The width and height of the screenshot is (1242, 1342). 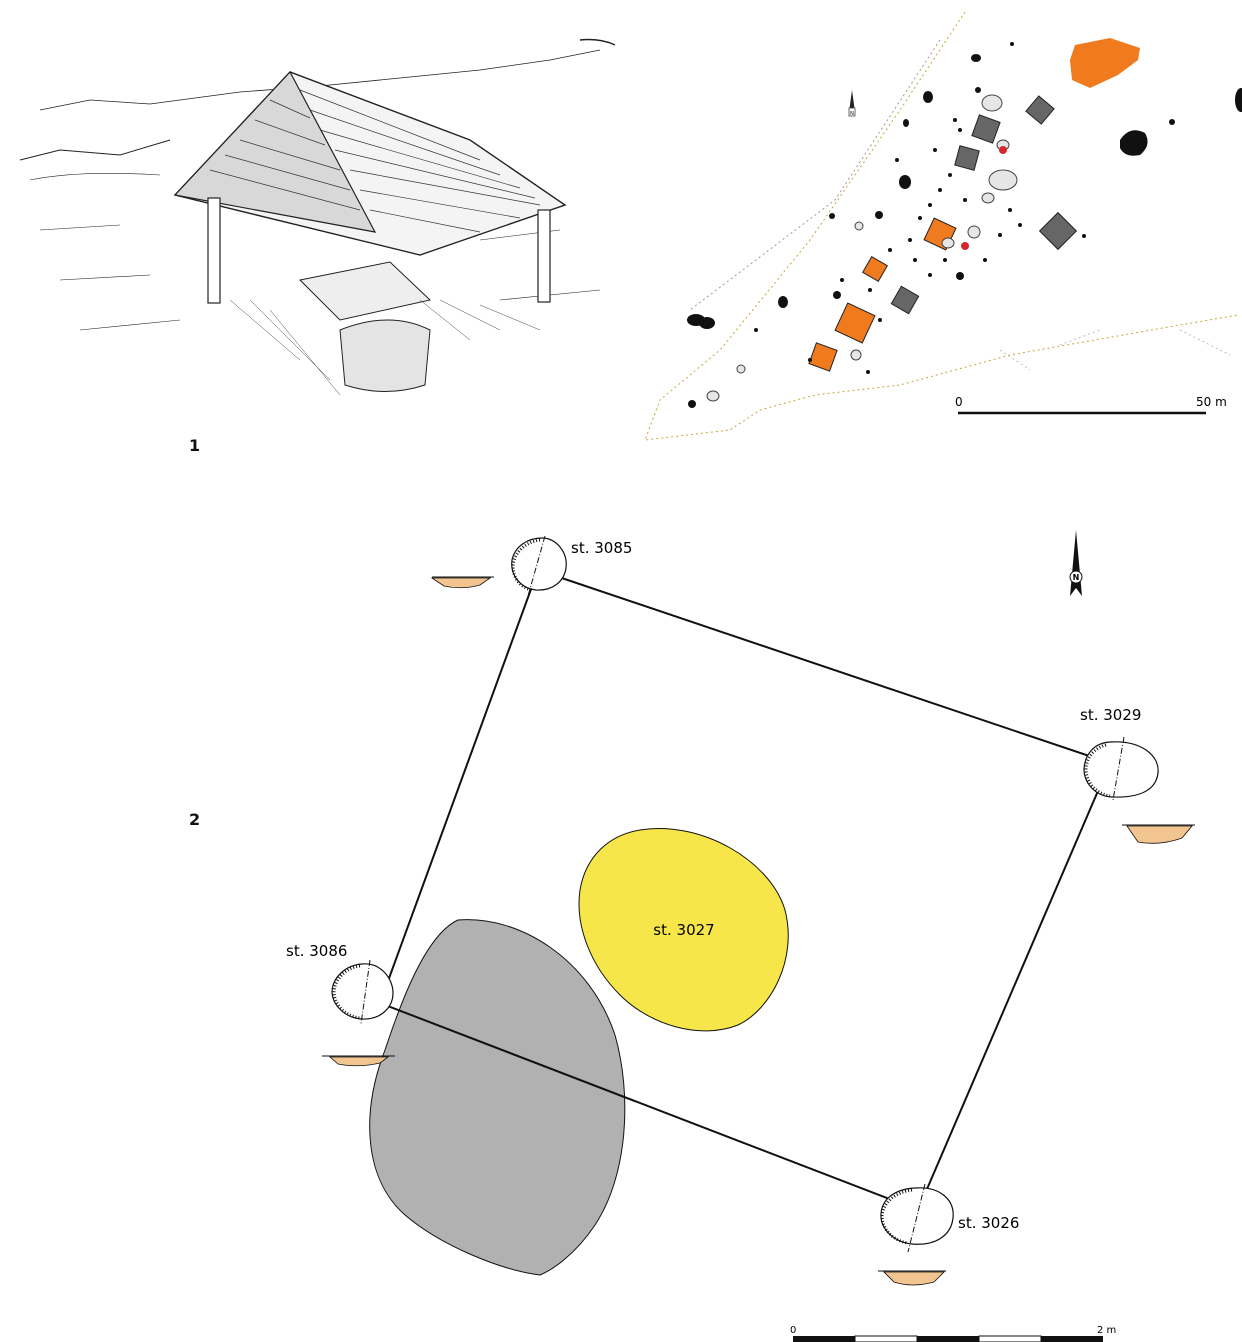 What do you see at coordinates (195, 819) in the screenshot?
I see `figure-label-2: 2` at bounding box center [195, 819].